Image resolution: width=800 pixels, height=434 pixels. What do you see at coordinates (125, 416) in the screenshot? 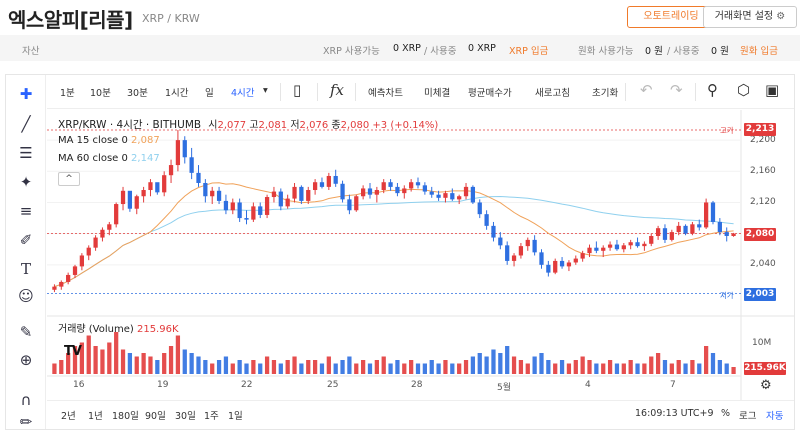
I see `range-180d: 180일` at bounding box center [125, 416].